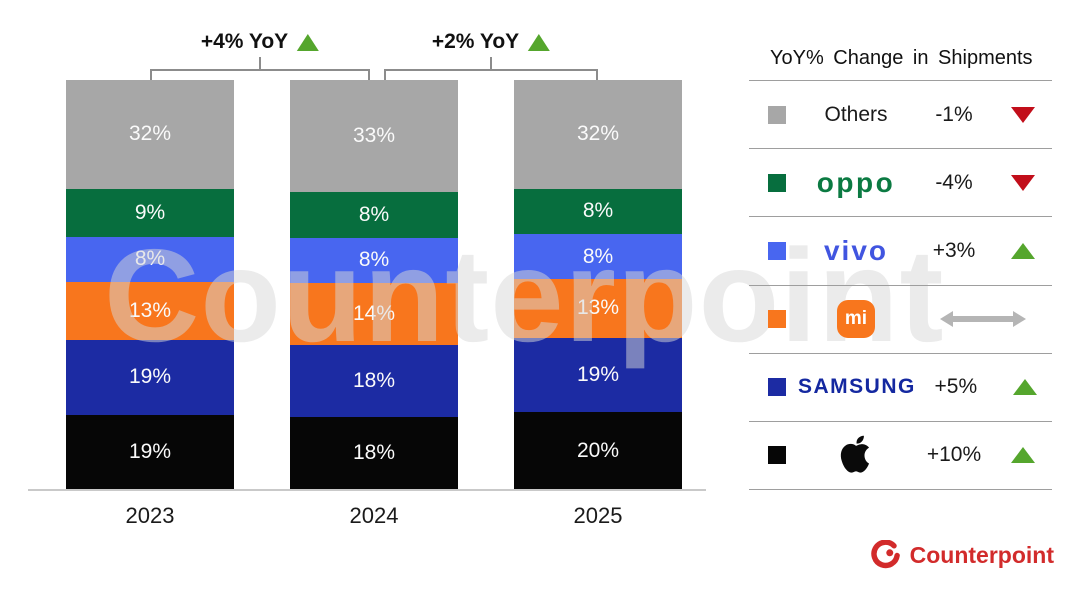 Image resolution: width=1080 pixels, height=596 pixels. I want to click on segment-vivo-2024: 8%, so click(374, 260).